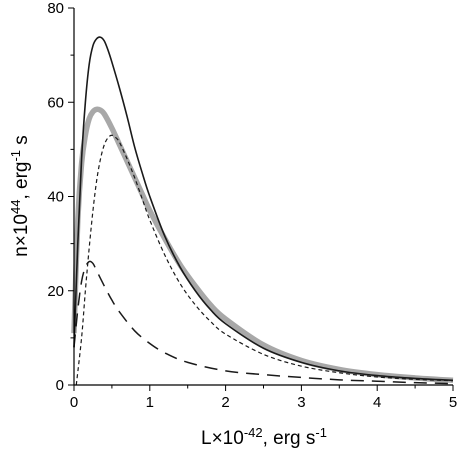 The height and width of the screenshot is (454, 458). Describe the element at coordinates (377, 402) in the screenshot. I see `x-tick-label: 4` at that location.